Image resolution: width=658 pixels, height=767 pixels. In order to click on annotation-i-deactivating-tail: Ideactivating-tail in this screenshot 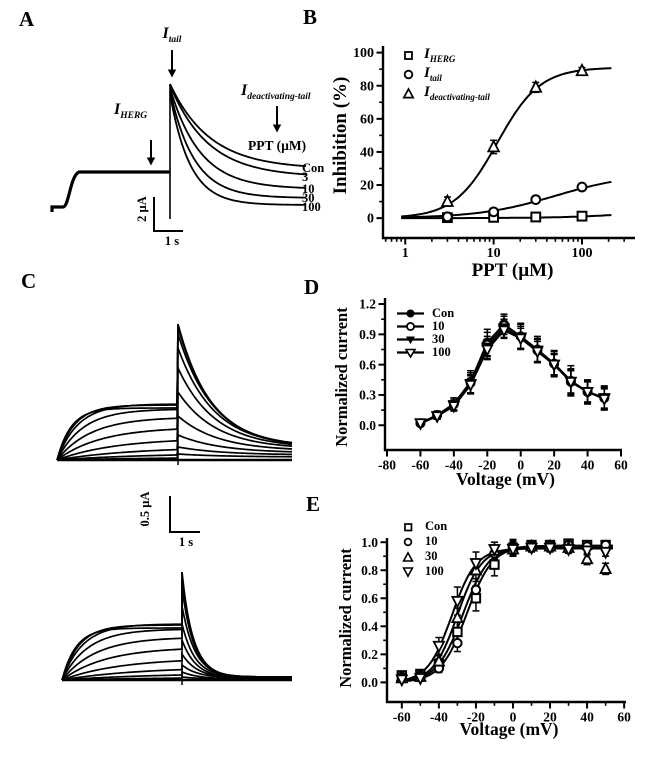, I will do `click(276, 93)`.